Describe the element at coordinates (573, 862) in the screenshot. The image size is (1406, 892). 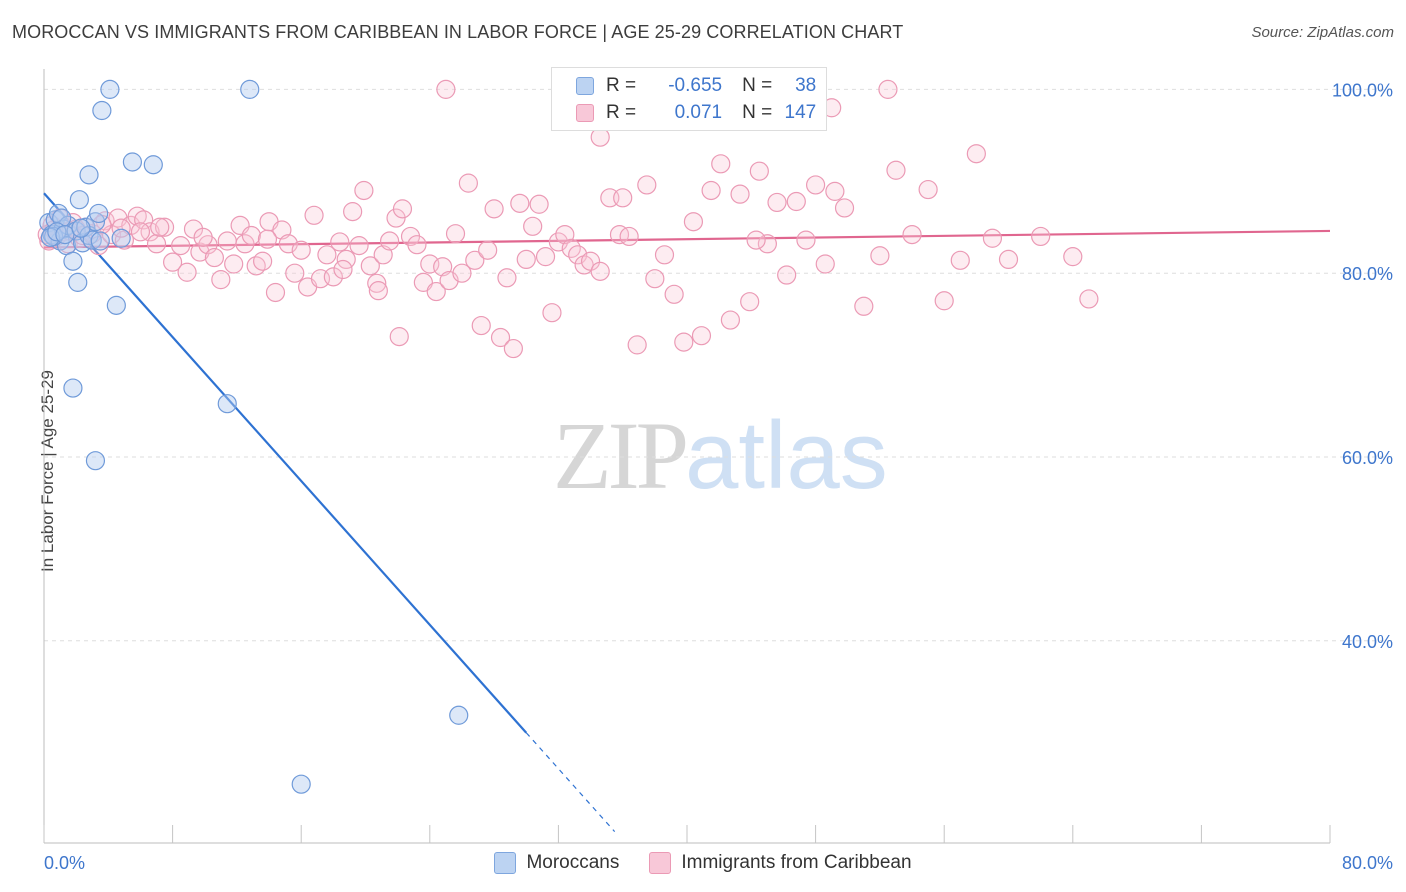
I see `legend-series-name: Moroccans` at that location.